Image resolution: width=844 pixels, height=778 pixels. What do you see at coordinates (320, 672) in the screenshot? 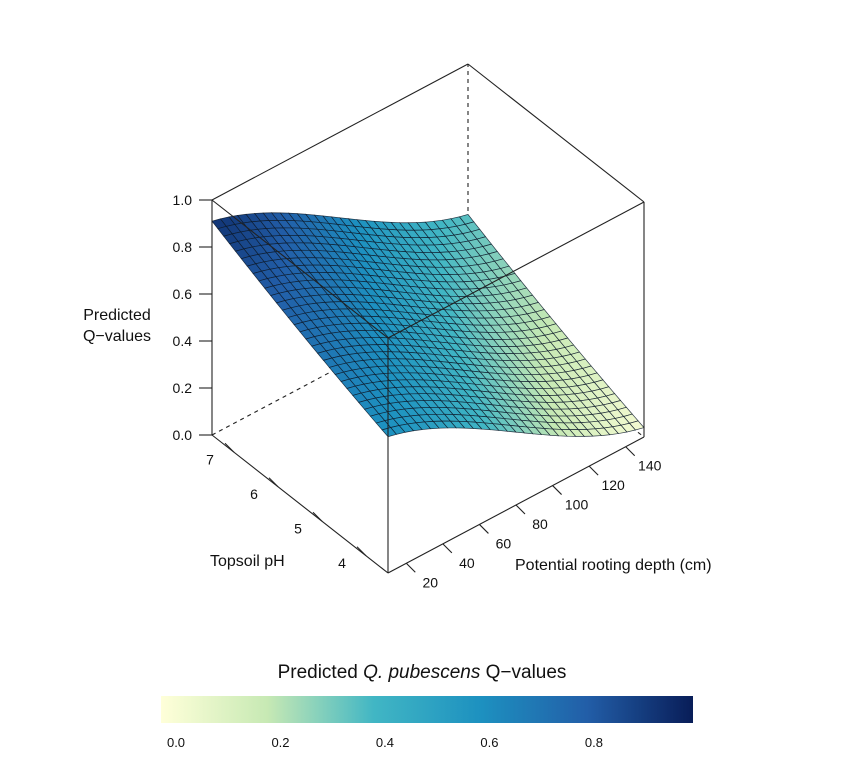
I see `legend-title-prefix: Predicted` at bounding box center [320, 672].